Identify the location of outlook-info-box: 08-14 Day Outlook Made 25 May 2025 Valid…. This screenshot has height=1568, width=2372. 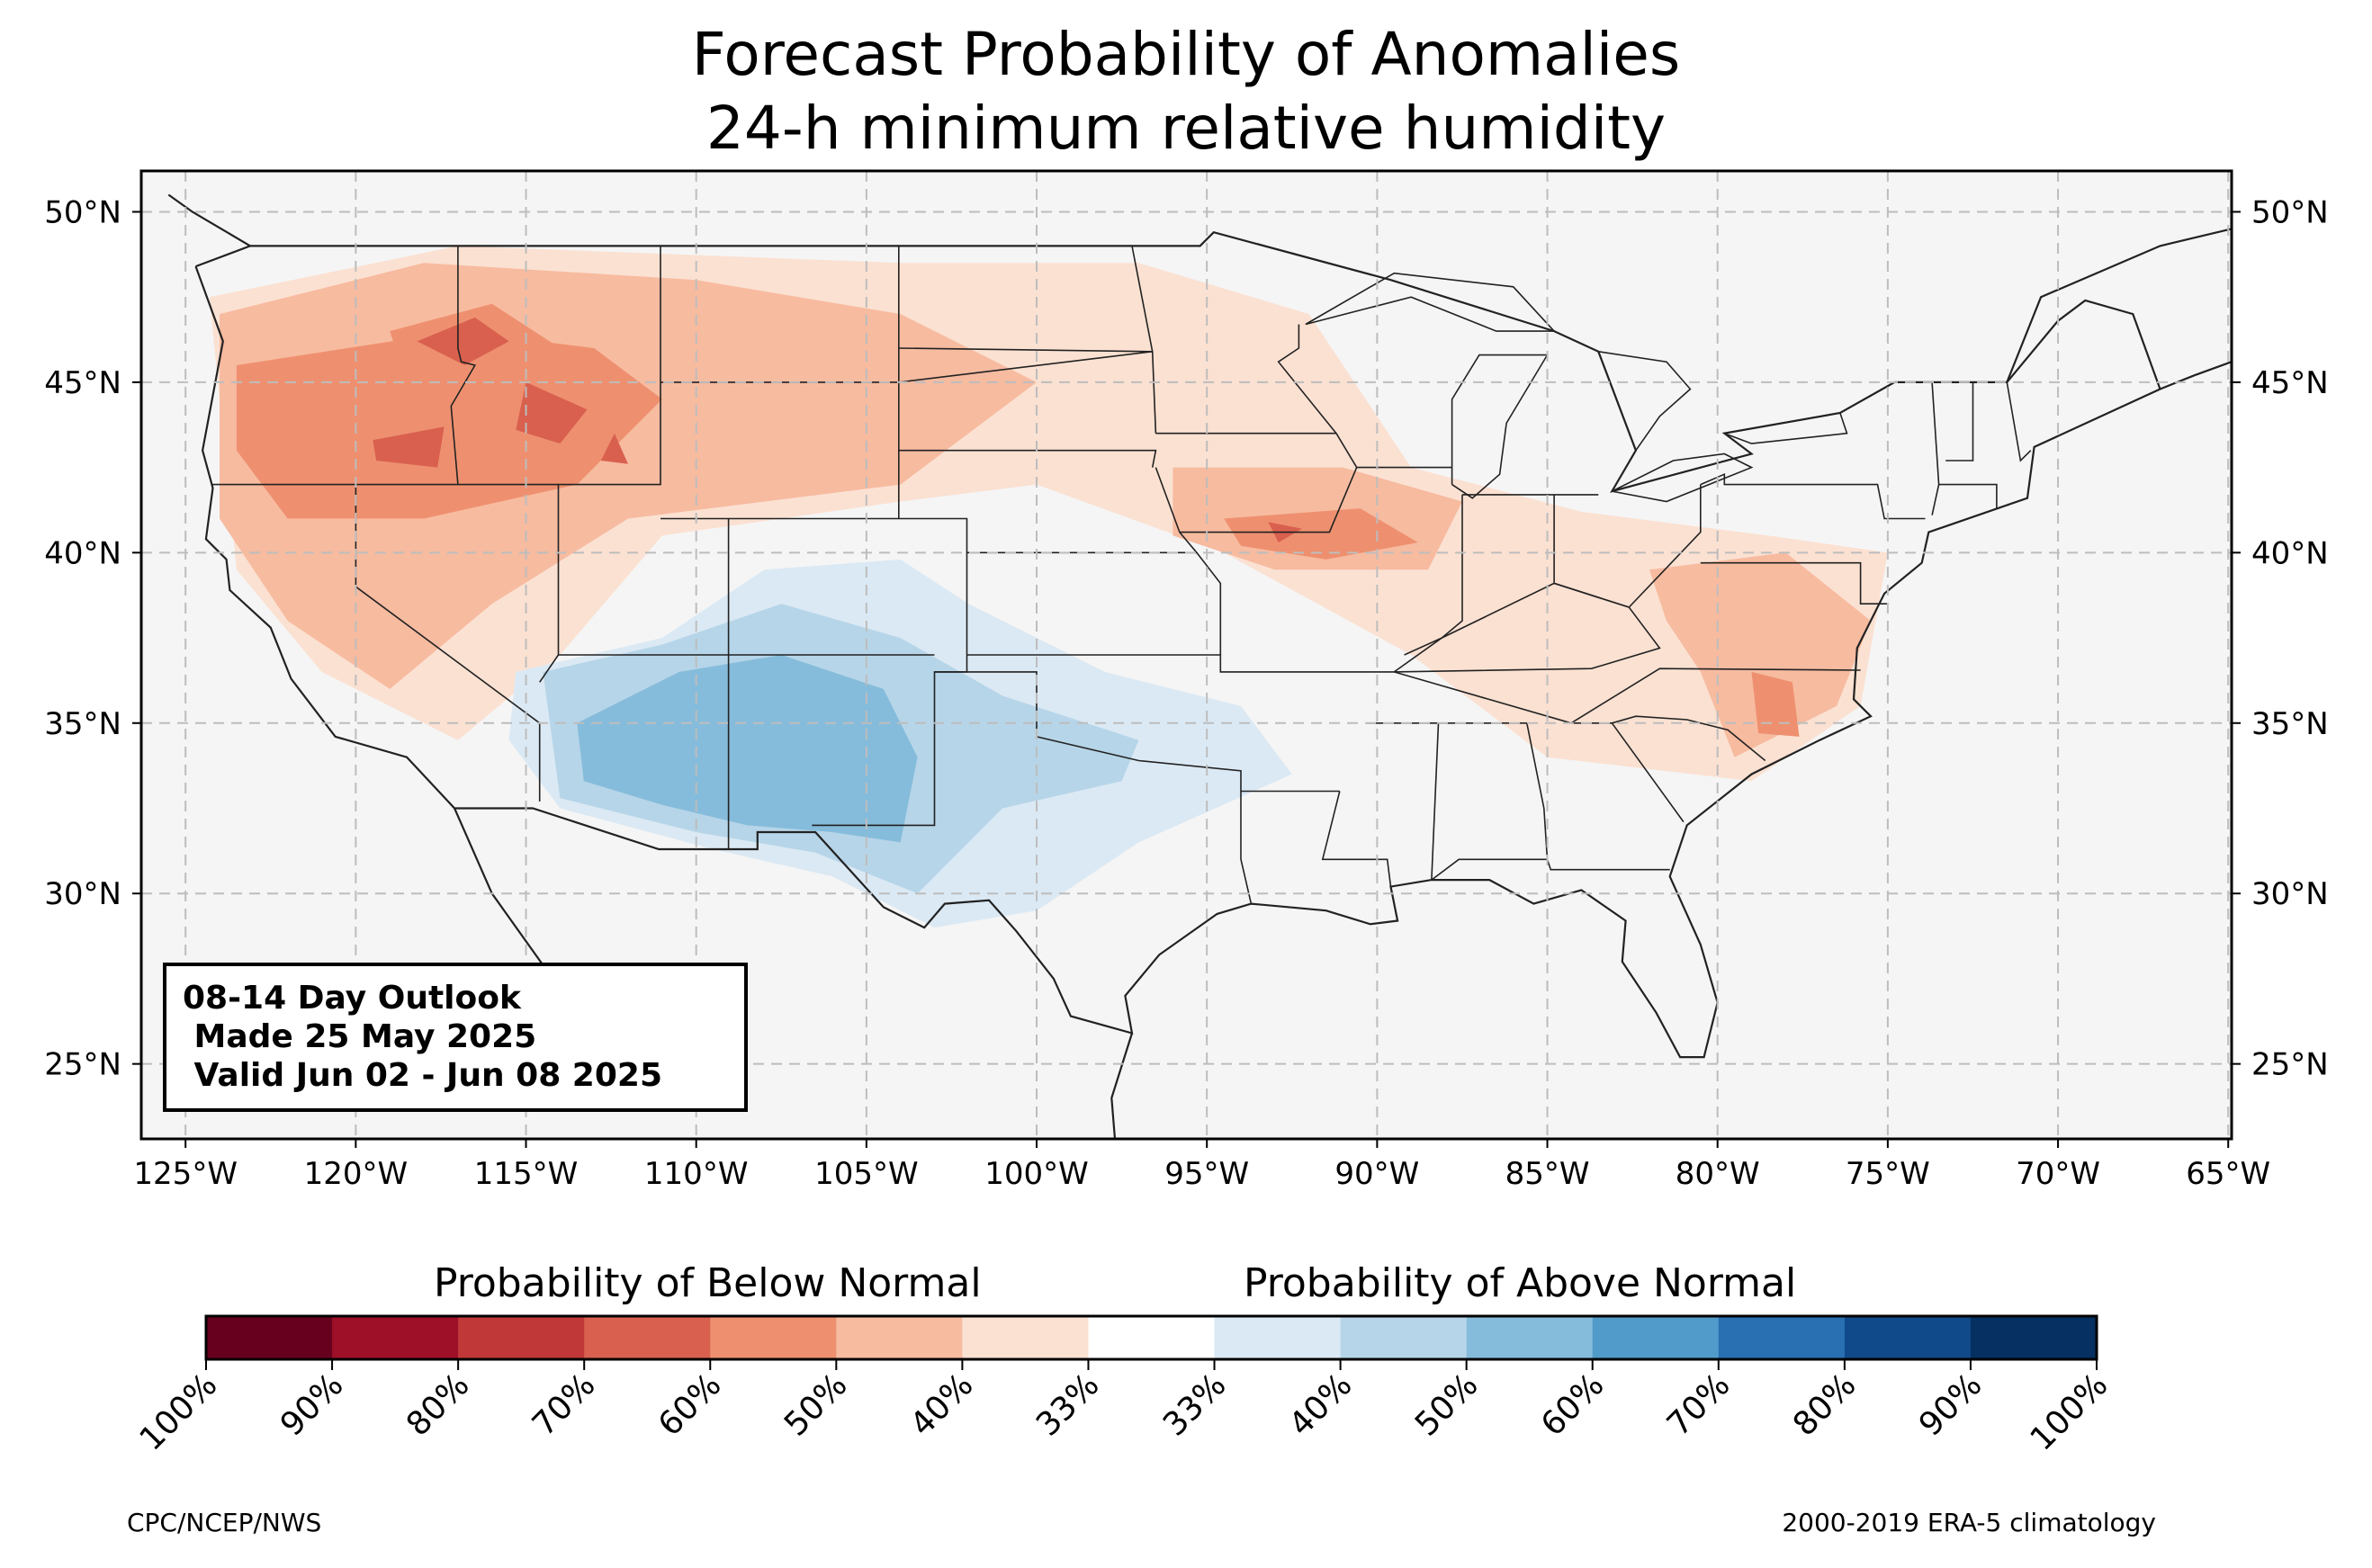
(455, 1037).